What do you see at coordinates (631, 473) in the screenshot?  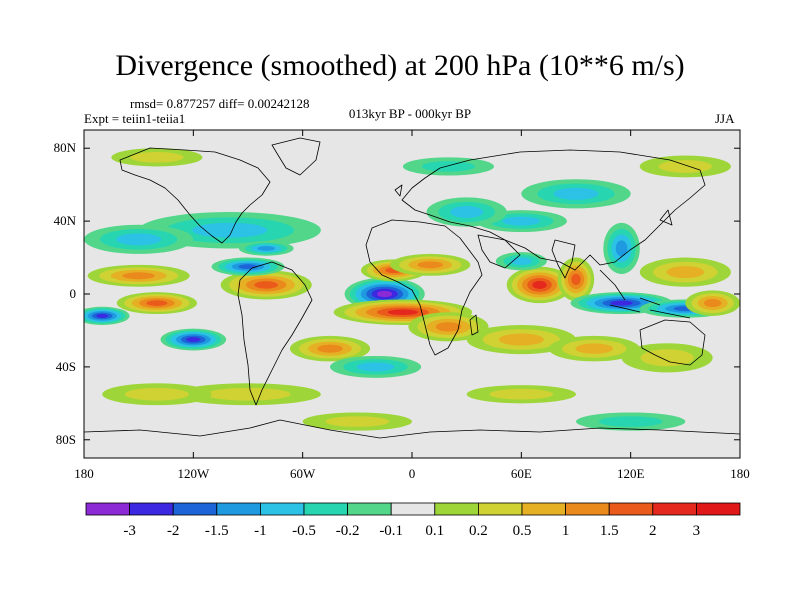 I see `x-tick-label: 120E` at bounding box center [631, 473].